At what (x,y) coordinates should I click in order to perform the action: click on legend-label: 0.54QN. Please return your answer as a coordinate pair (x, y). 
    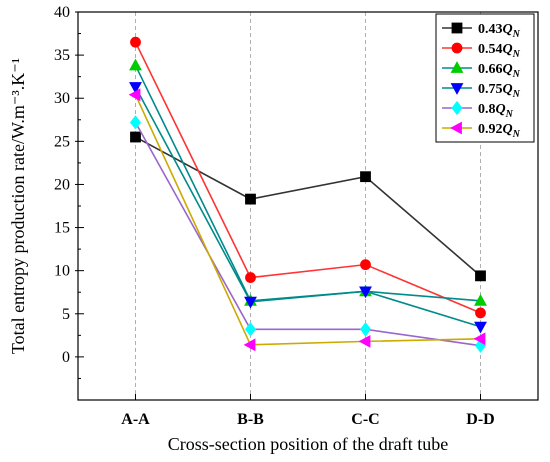
    Looking at the image, I should click on (499, 51).